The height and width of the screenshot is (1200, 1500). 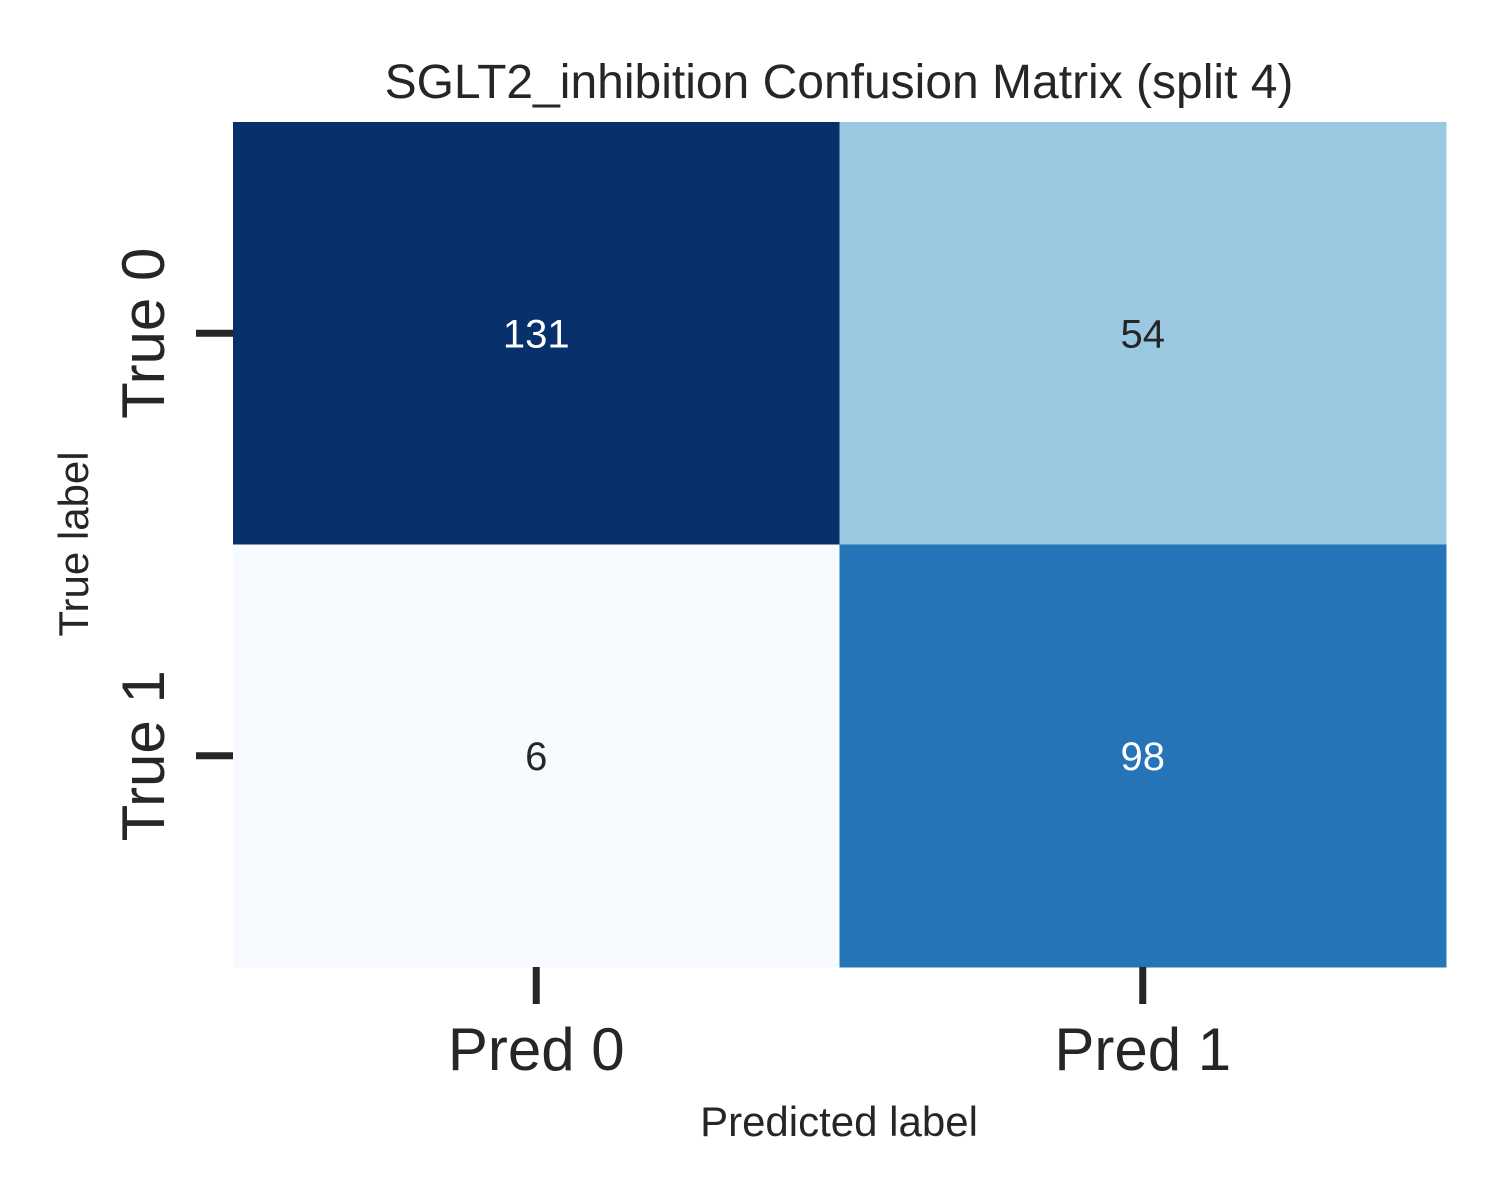 What do you see at coordinates (536, 1049) in the screenshot?
I see `x-tick-label: Pred 0` at bounding box center [536, 1049].